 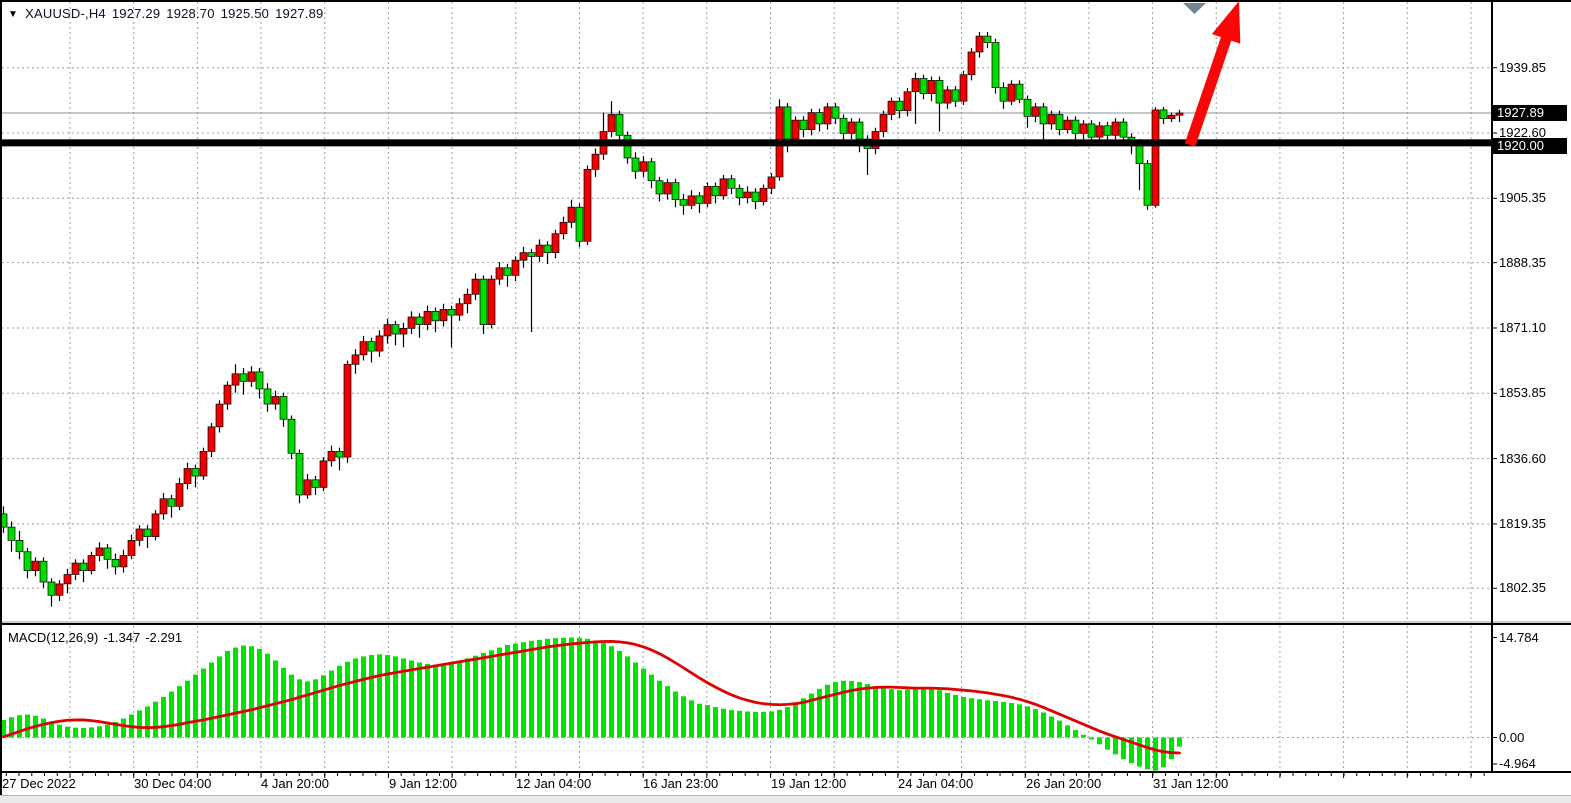 What do you see at coordinates (1522, 132) in the screenshot?
I see `price-axis-label: 1922.60` at bounding box center [1522, 132].